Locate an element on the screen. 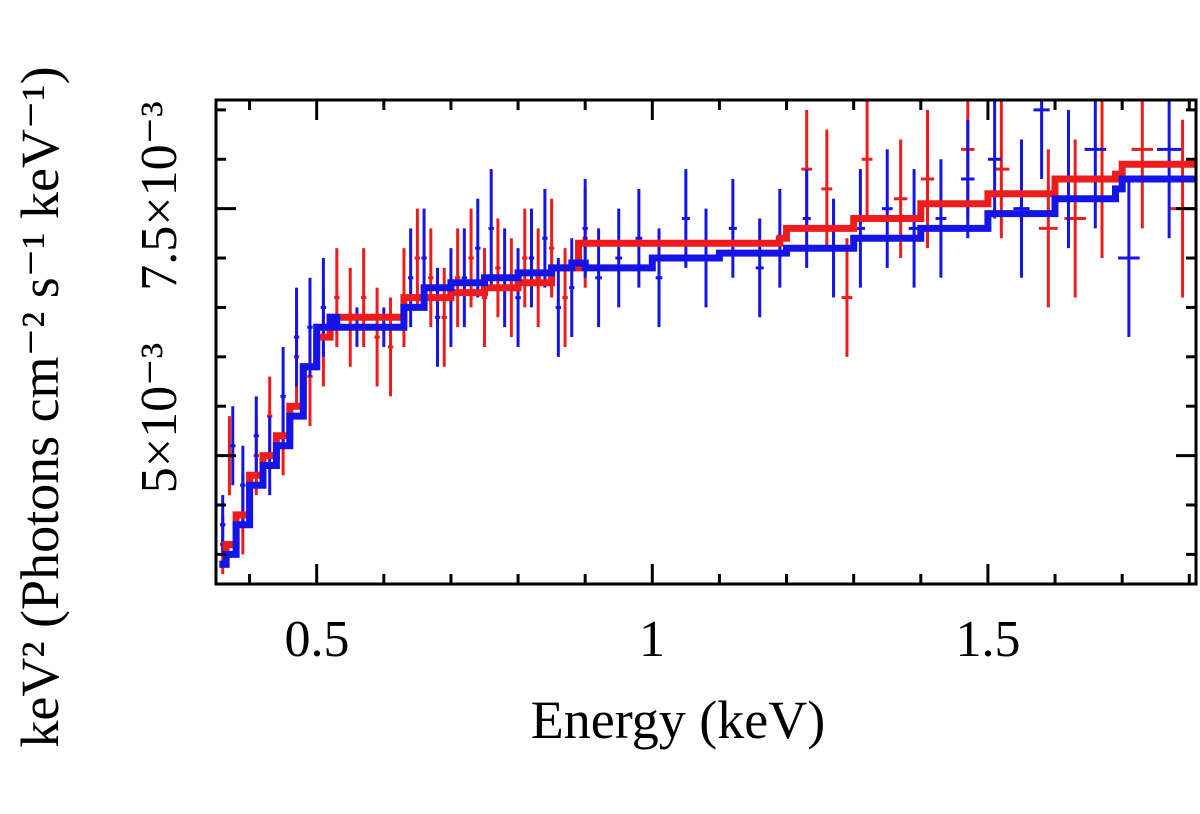 This screenshot has width=1200, height=814. x-tick-label-1: 1 is located at coordinates (652, 639).